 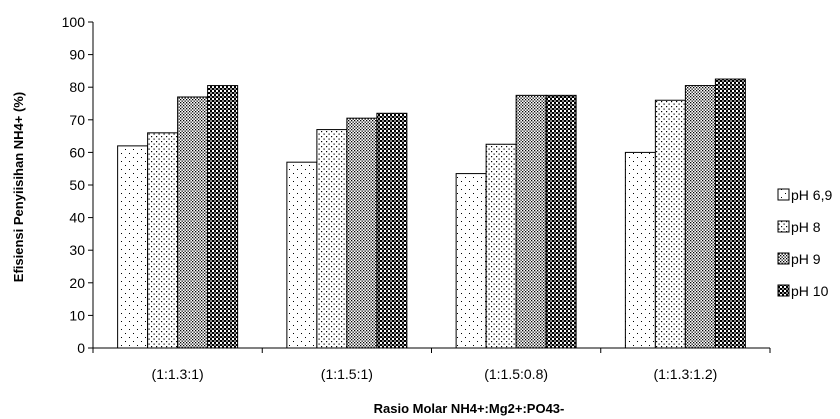 I want to click on x-tick-label: (1:1.3:1.2), so click(x=685, y=374).